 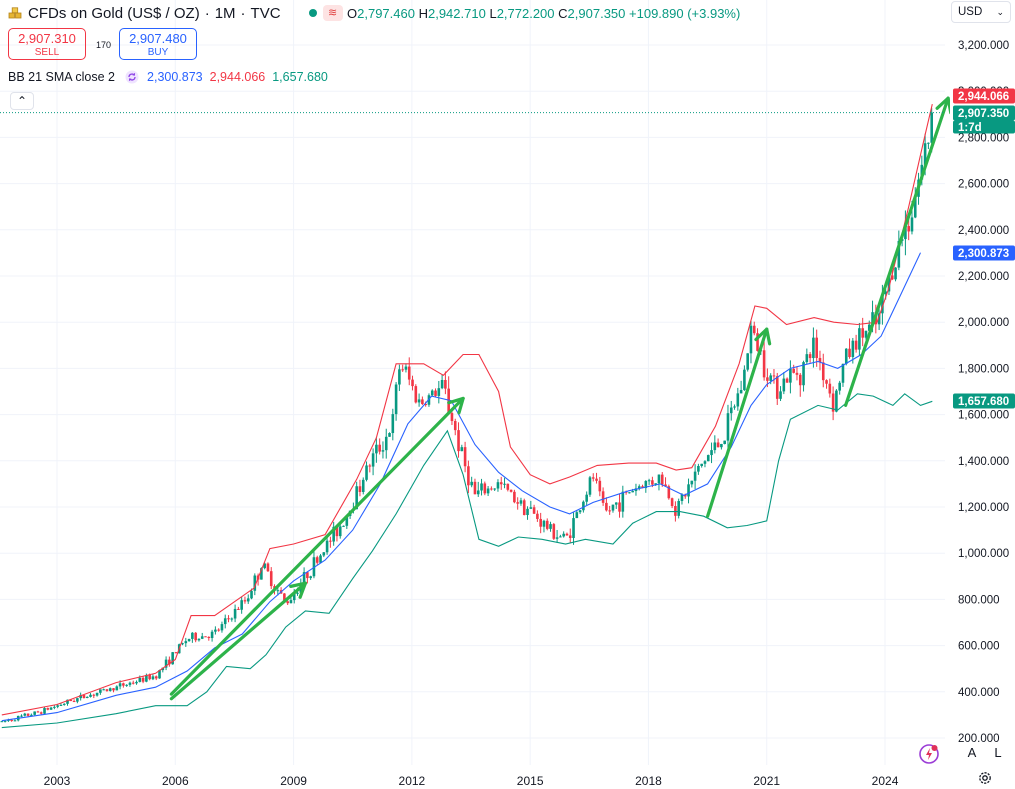 I want to click on arrow-shaft, so click(x=317, y=546).